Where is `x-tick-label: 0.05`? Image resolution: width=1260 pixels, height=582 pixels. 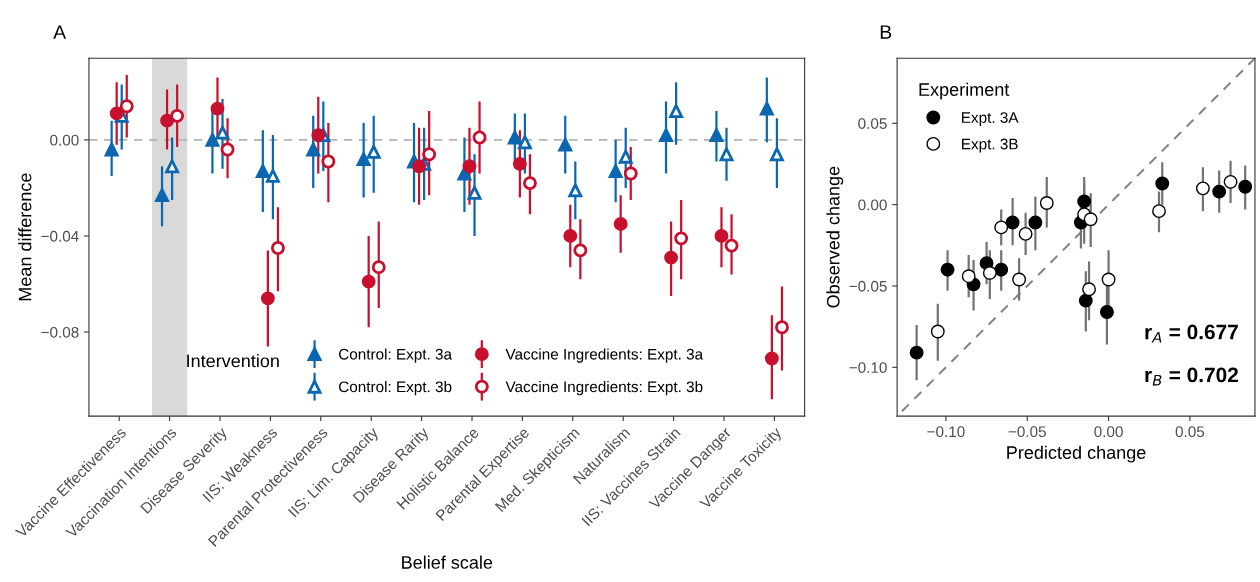
x-tick-label: 0.05 is located at coordinates (1190, 432).